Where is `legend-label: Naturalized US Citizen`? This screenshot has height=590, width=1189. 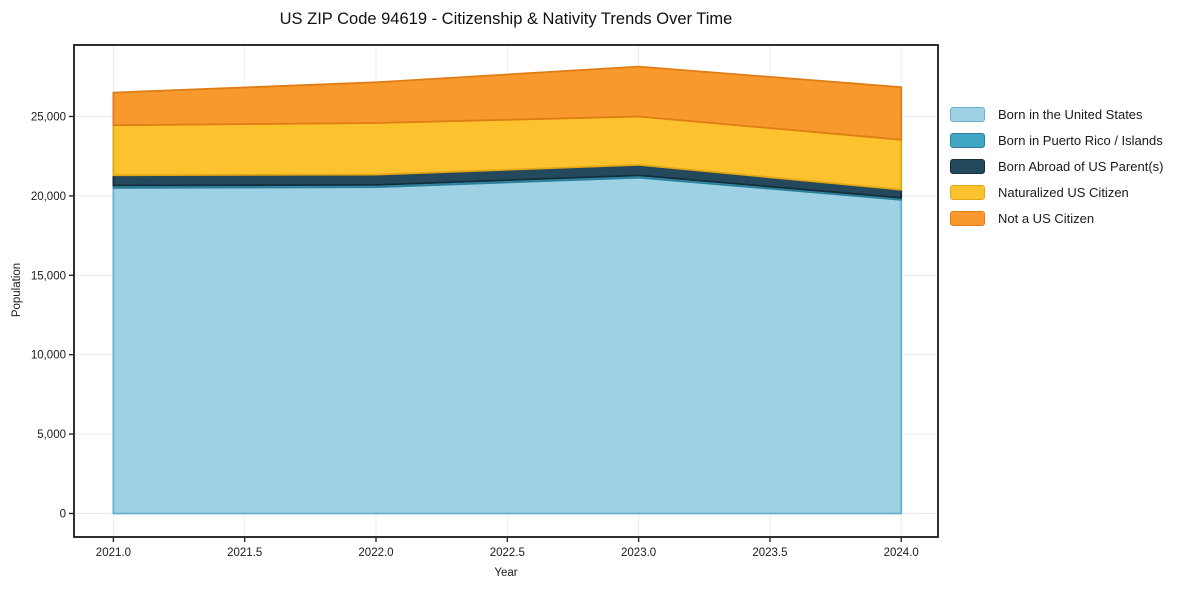 legend-label: Naturalized US Citizen is located at coordinates (1063, 192).